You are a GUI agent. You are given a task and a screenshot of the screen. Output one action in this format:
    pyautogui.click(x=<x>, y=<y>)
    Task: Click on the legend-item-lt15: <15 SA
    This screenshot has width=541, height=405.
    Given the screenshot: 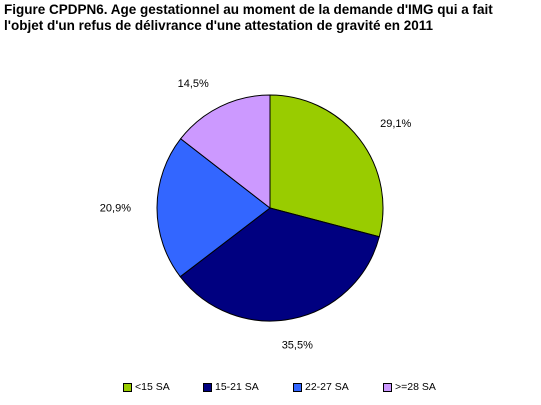 What is the action you would take?
    pyautogui.click(x=146, y=387)
    